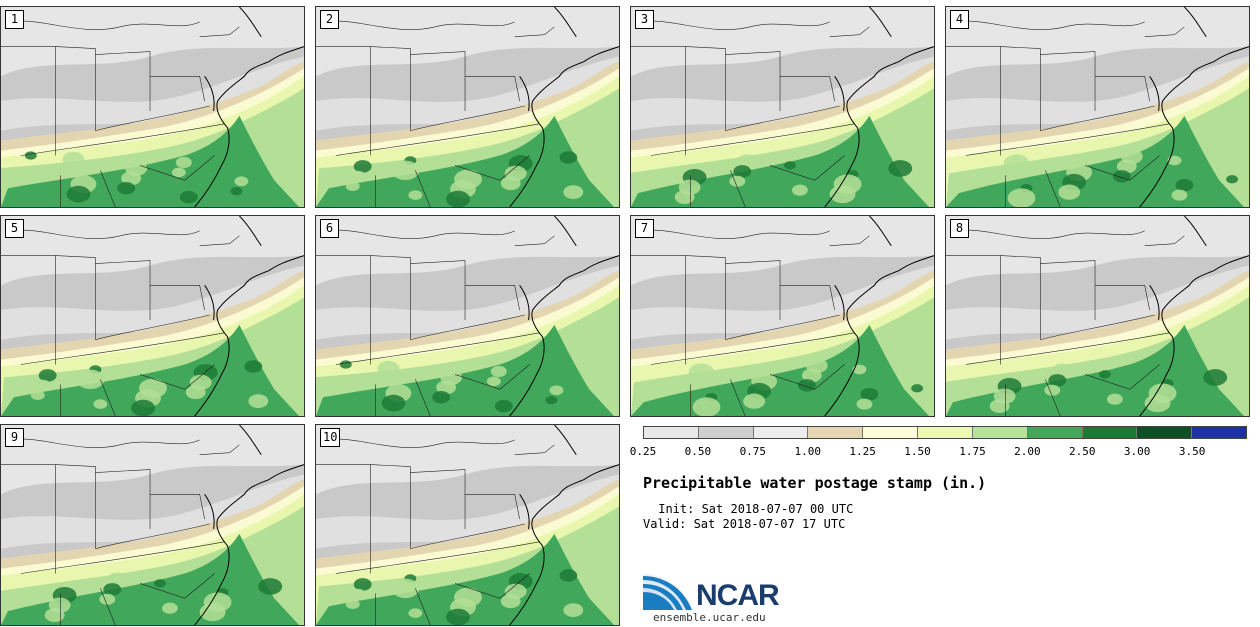 Image resolution: width=1260 pixels, height=627 pixels. What do you see at coordinates (330, 437) in the screenshot?
I see `member-number-label: 10` at bounding box center [330, 437].